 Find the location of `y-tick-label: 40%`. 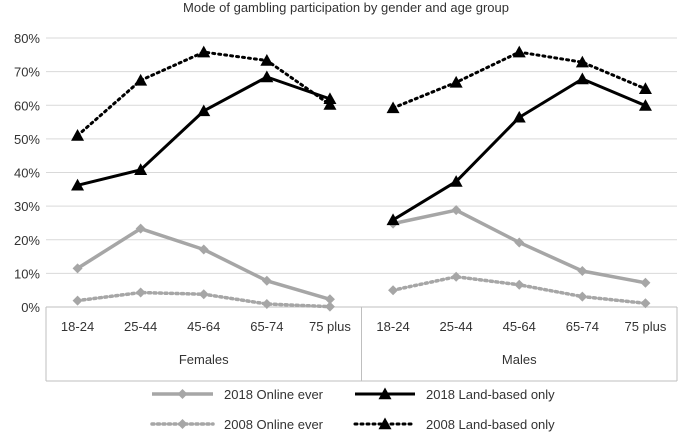

y-tick-label: 40% is located at coordinates (27, 173).